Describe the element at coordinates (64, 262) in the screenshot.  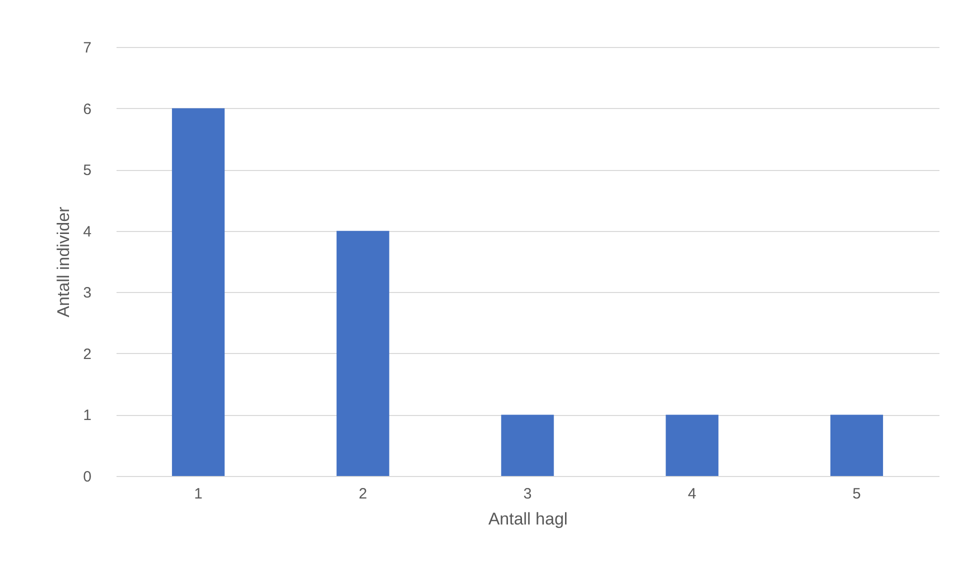
I see `y-axis-title: Antall individer` at that location.